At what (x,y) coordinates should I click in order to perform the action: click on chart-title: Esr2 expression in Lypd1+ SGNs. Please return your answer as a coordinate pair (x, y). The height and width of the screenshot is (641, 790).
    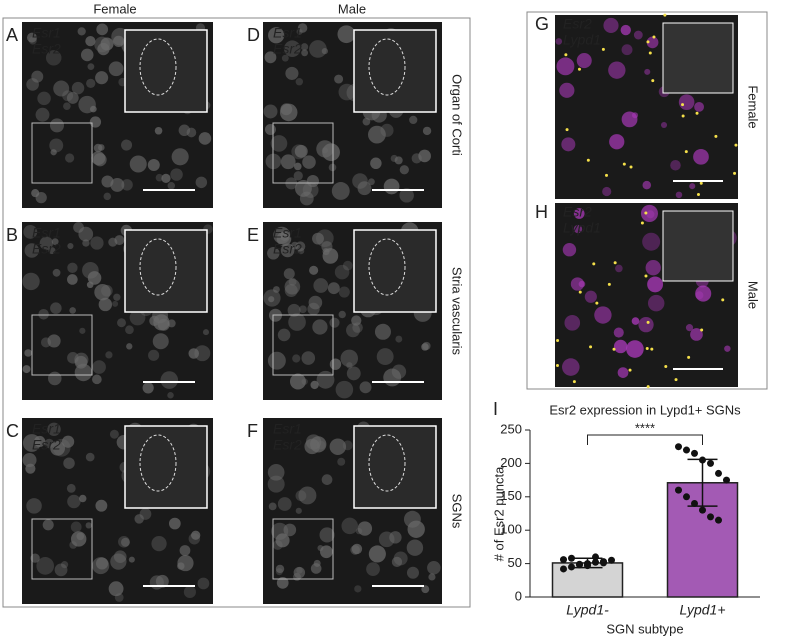
    Looking at the image, I should click on (645, 409).